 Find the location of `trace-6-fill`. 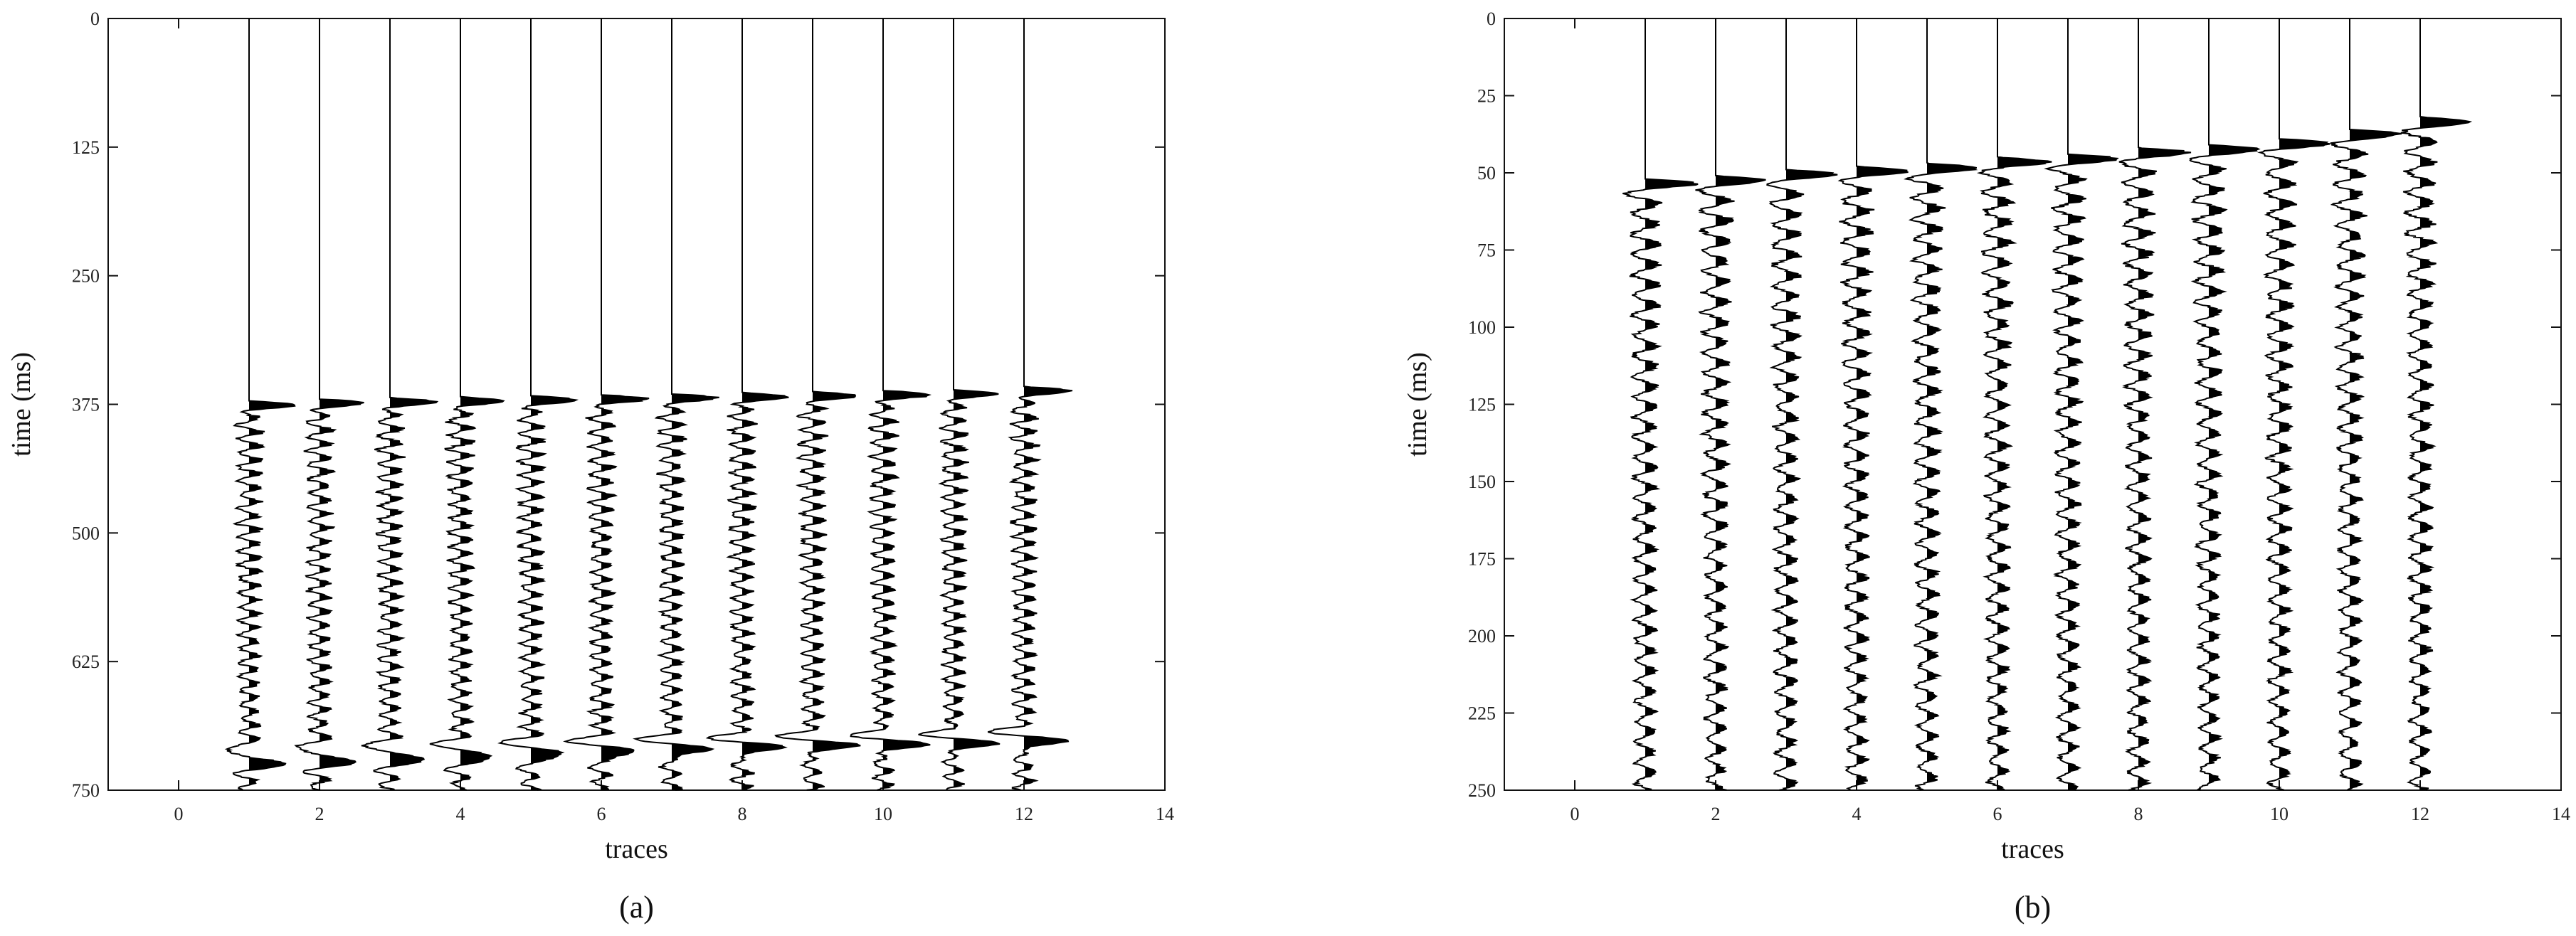

trace-6-fill is located at coordinates (625, 404).